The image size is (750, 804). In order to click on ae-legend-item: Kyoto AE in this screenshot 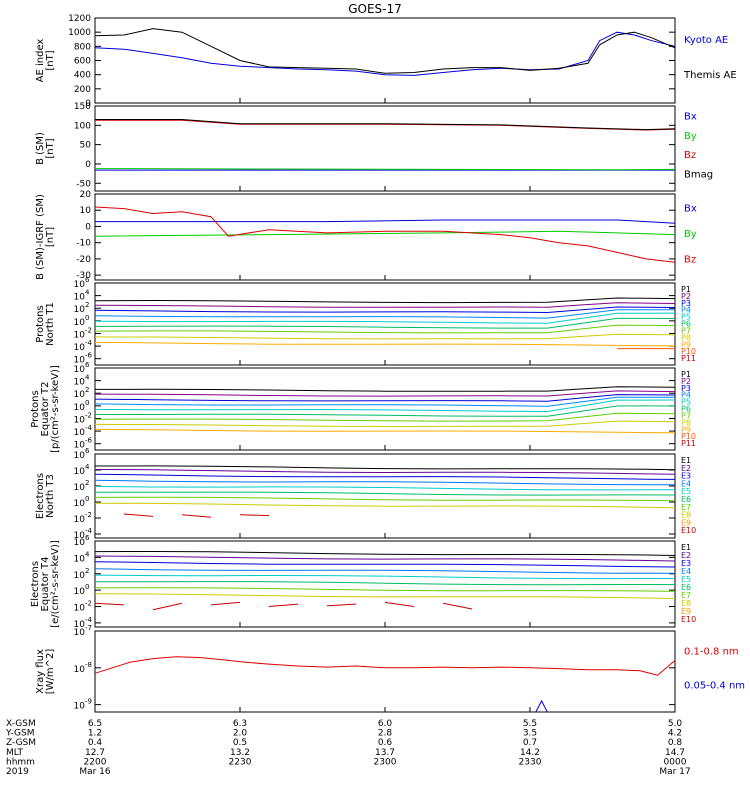, I will do `click(706, 40)`.